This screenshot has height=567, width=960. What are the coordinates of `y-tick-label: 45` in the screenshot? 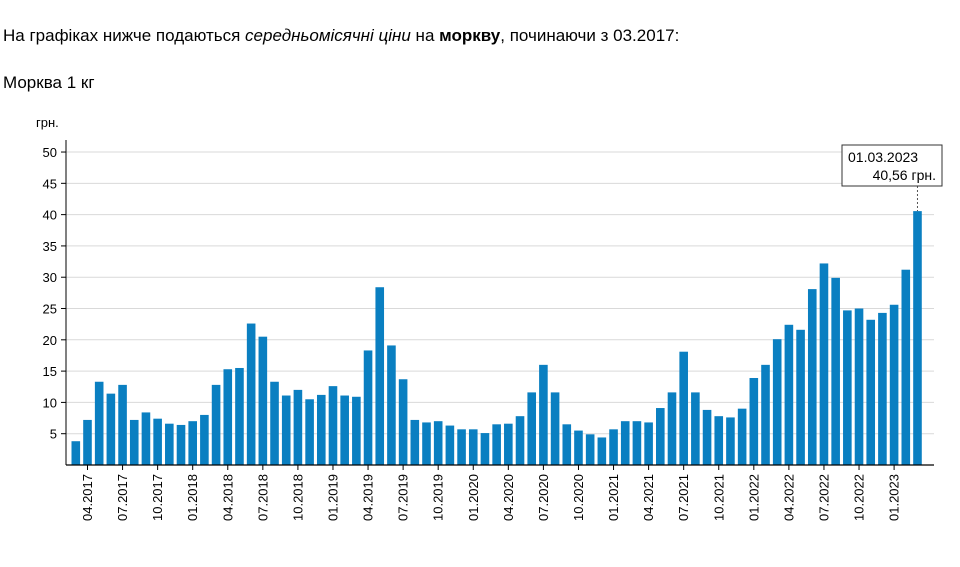 It's located at (50, 183).